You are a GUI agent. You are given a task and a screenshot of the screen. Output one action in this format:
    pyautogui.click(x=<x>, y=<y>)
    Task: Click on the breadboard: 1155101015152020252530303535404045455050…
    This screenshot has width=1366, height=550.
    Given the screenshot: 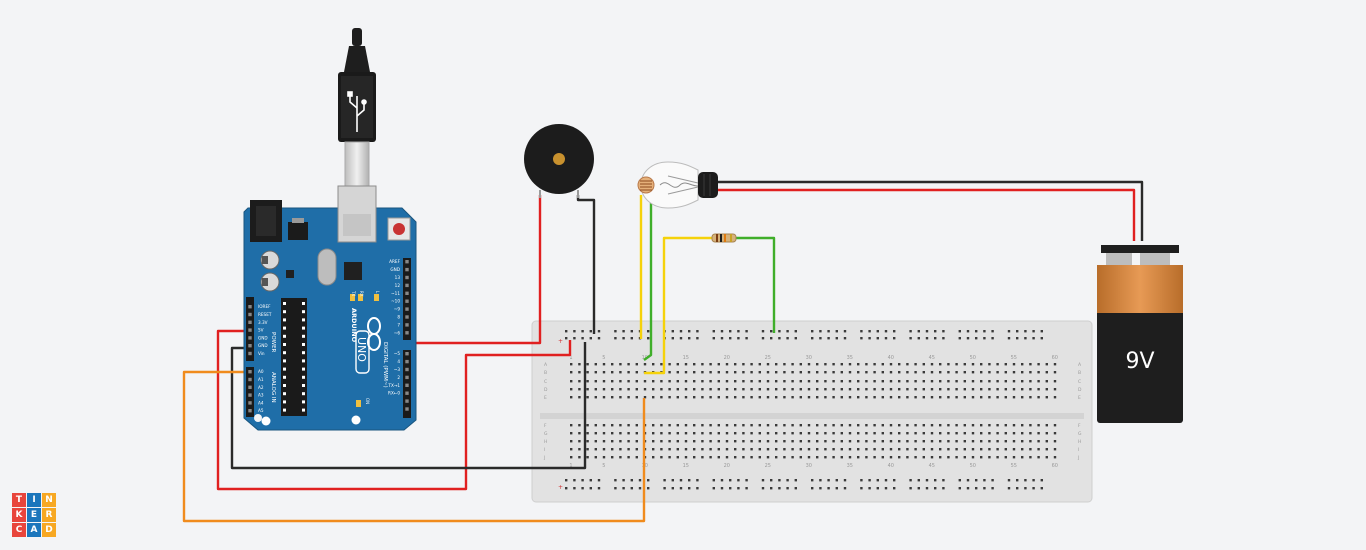 What is the action you would take?
    pyautogui.click(x=812, y=411)
    